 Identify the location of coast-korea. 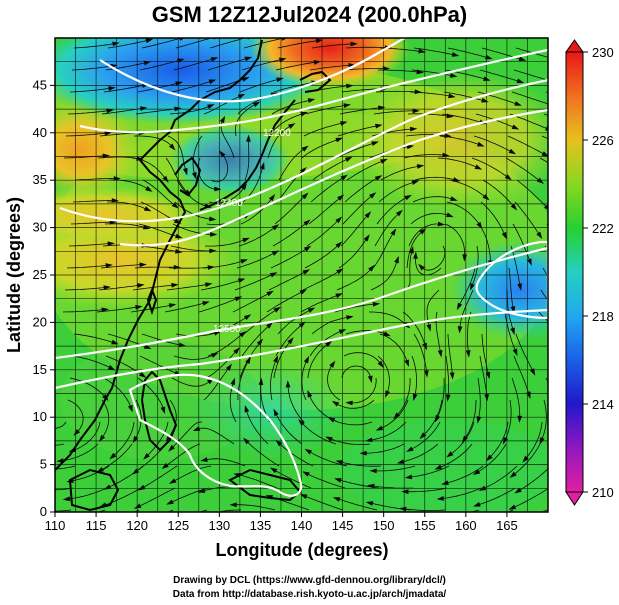
(188, 176).